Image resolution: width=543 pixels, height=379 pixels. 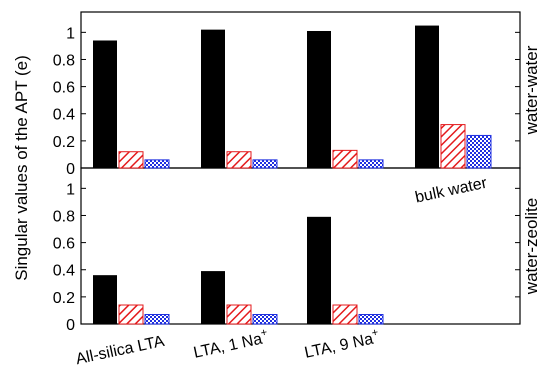 I want to click on bar-bottom-group1-series1, so click(x=105, y=299).